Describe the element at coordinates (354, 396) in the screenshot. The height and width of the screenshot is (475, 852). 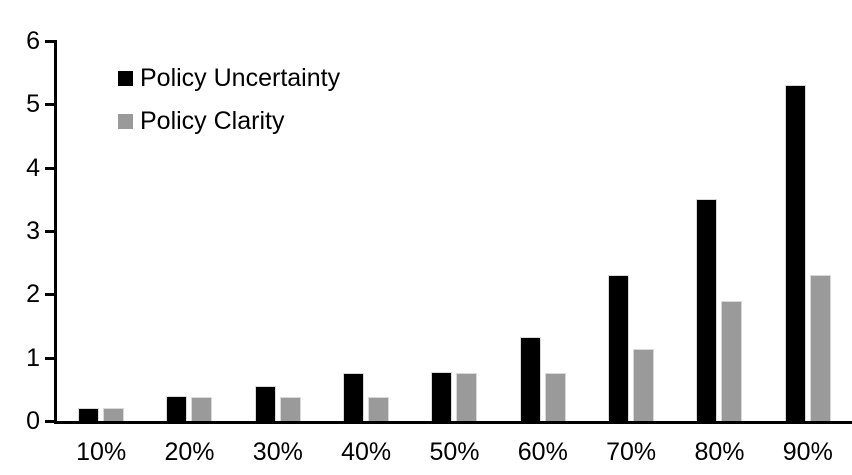
I see `bar-policy-uncertainty-40%` at that location.